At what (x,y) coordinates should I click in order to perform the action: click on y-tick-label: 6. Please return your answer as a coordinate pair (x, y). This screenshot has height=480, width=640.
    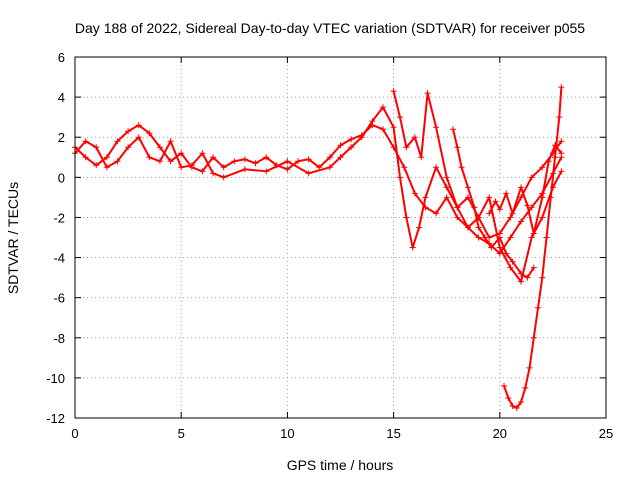
    Looking at the image, I should click on (61, 57).